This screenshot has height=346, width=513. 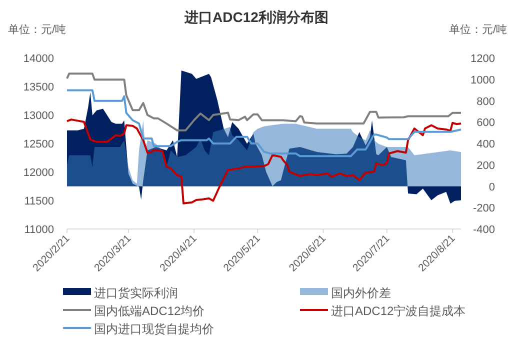 What do you see at coordinates (483, 230) in the screenshot?
I see `y2-tick-label: -400` at bounding box center [483, 230].